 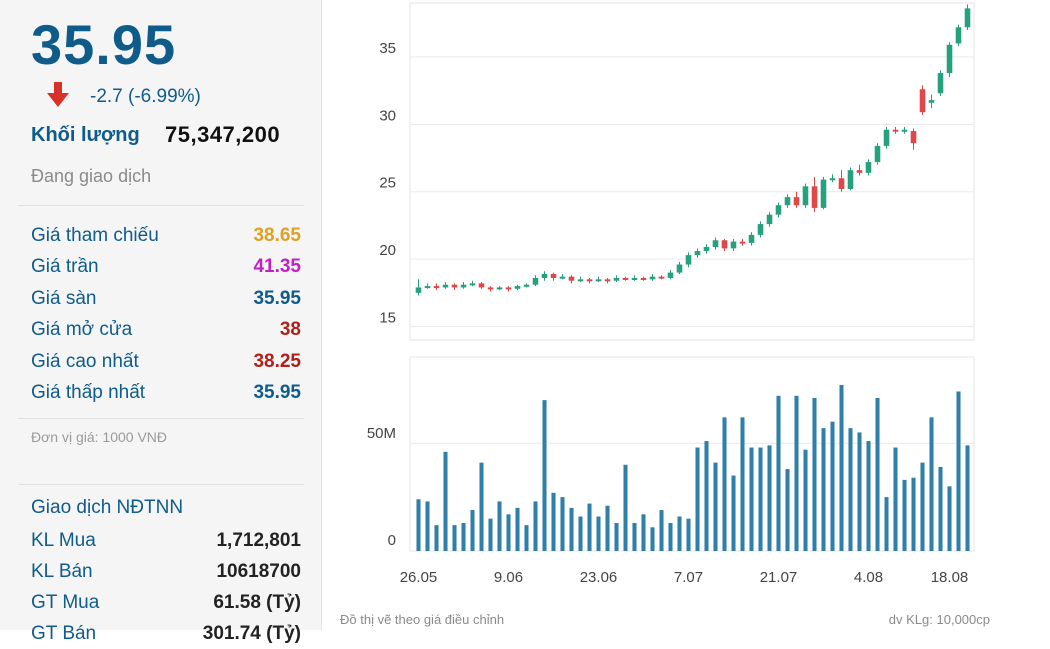 I want to click on volume-tick-label: 50M, so click(x=381, y=433).